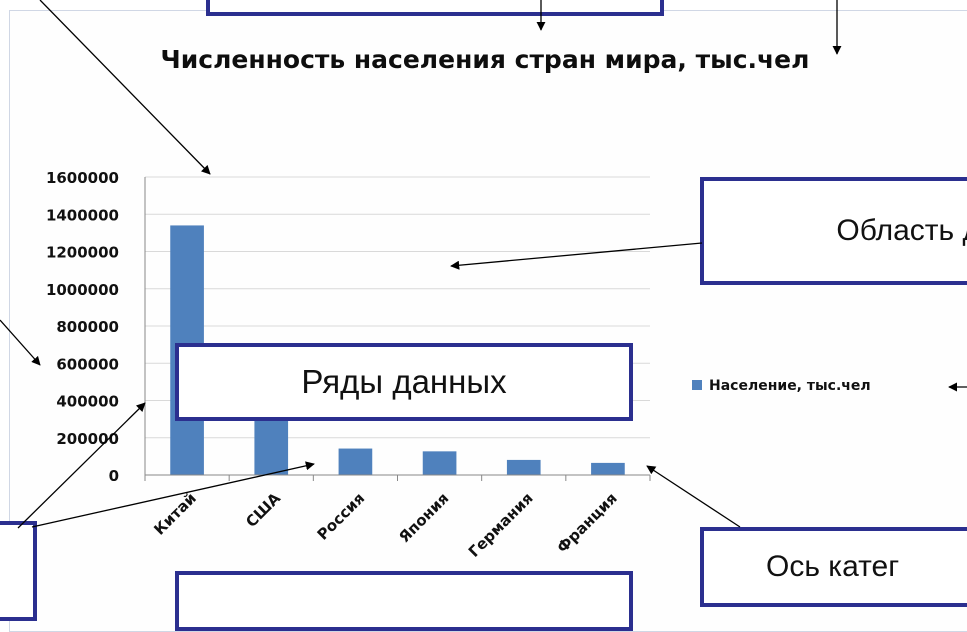 The height and width of the screenshot is (632, 967). I want to click on arrow-value-axis, so click(20, 342).